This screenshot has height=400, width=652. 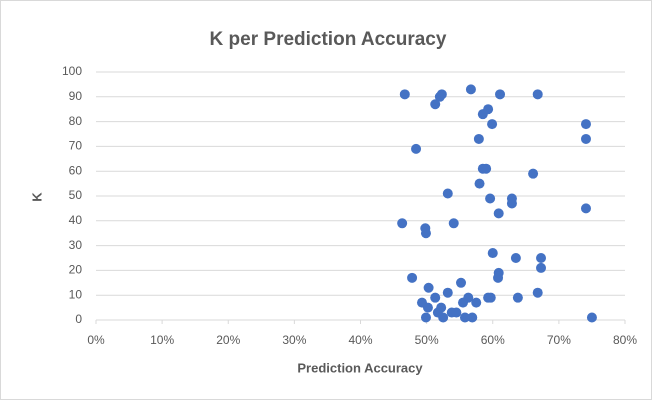 I want to click on y-tick-label: 40, so click(x=76, y=220).